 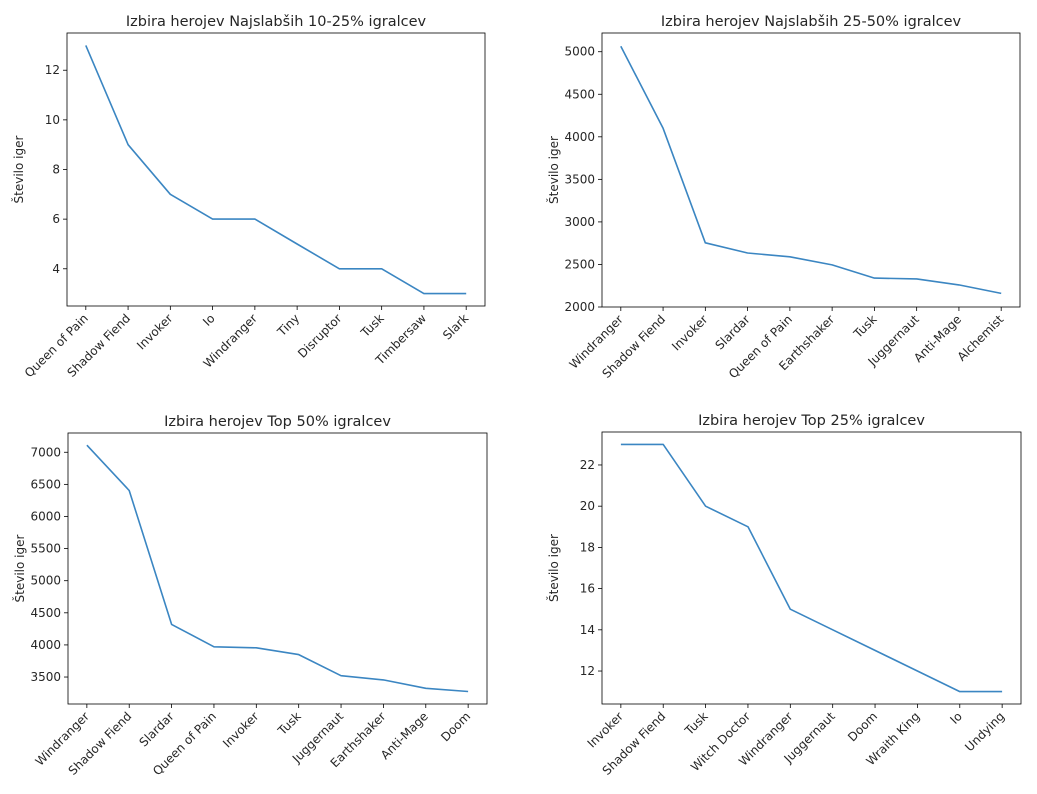 What do you see at coordinates (52, 120) in the screenshot?
I see `y-tick-label: 10` at bounding box center [52, 120].